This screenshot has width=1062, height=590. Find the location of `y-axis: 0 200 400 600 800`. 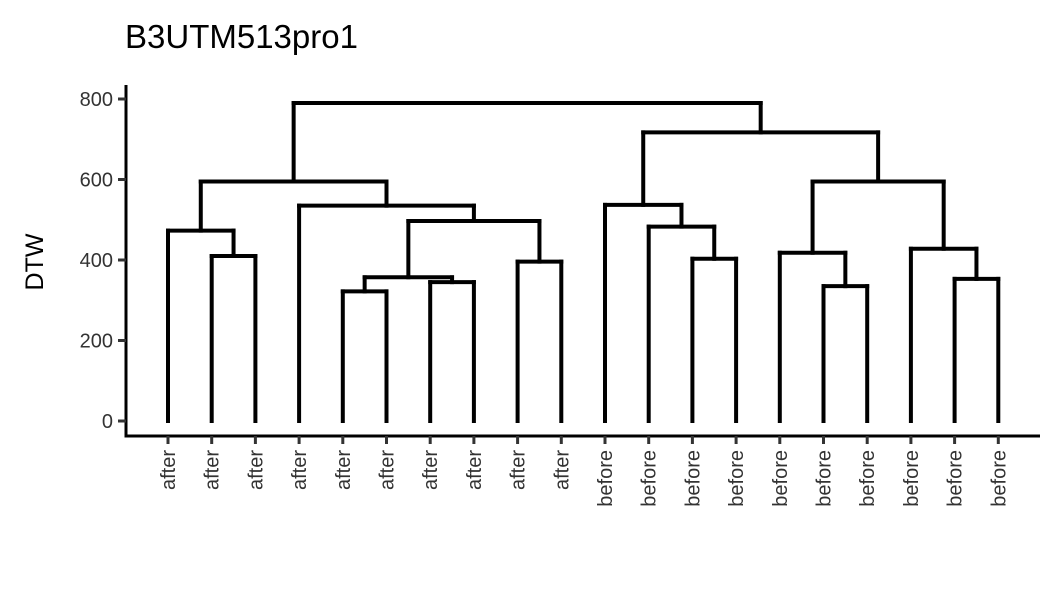

y-axis: 0 200 400 600 800 is located at coordinates (104, 260).